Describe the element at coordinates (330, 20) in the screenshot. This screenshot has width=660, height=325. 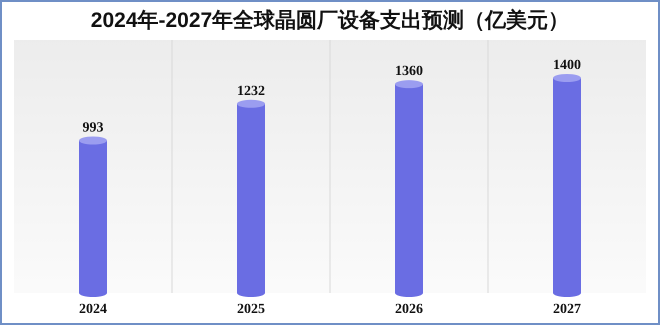
I see `chart-title: 2024年-2027年全球晶圆厂设备支出预测（亿美元）` at that location.